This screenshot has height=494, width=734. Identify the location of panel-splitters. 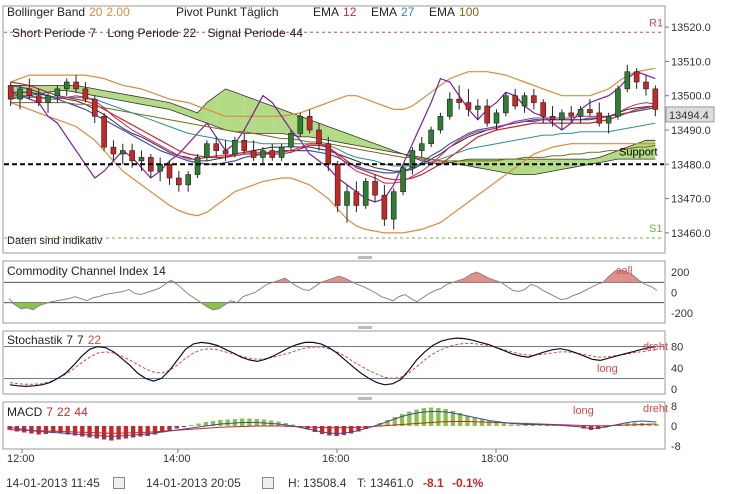
(365, 328).